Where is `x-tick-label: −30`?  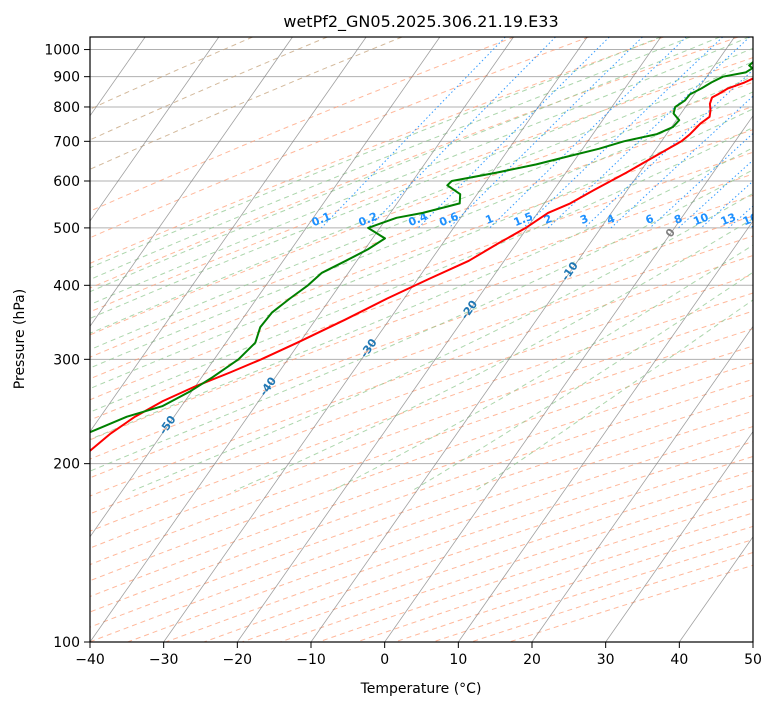
x-tick-label: −30 is located at coordinates (164, 660).